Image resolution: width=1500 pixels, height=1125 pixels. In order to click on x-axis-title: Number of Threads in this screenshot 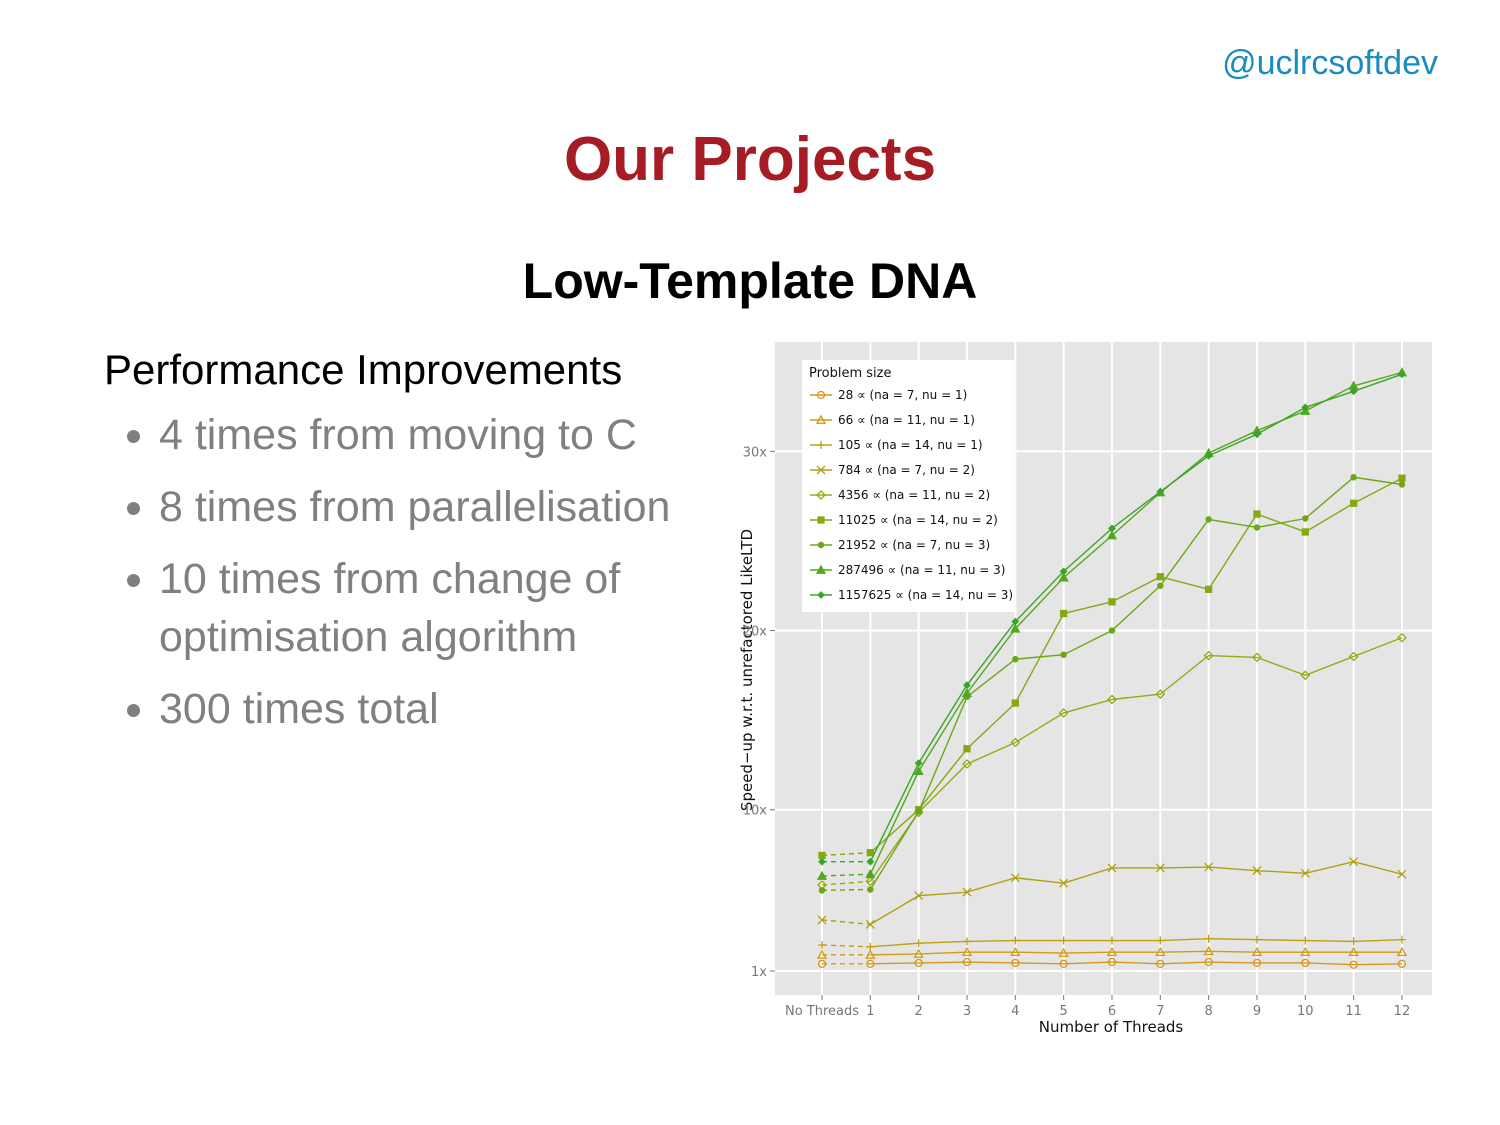, I will do `click(1111, 1027)`.